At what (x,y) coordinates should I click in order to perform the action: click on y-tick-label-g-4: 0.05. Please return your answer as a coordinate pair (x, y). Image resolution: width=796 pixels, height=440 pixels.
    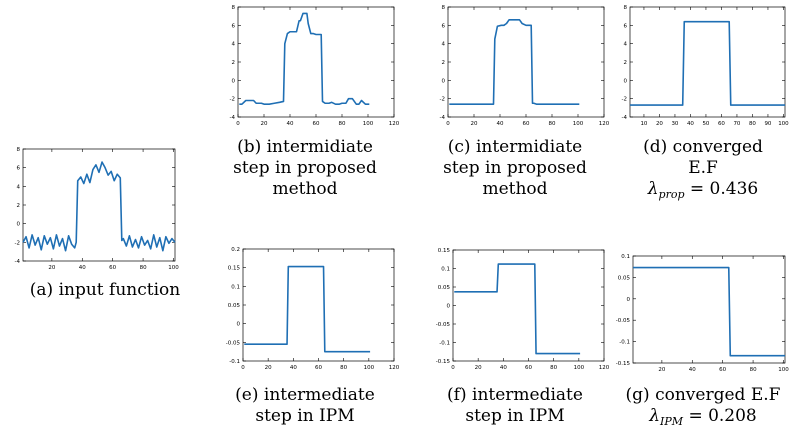
    Looking at the image, I should click on (624, 278).